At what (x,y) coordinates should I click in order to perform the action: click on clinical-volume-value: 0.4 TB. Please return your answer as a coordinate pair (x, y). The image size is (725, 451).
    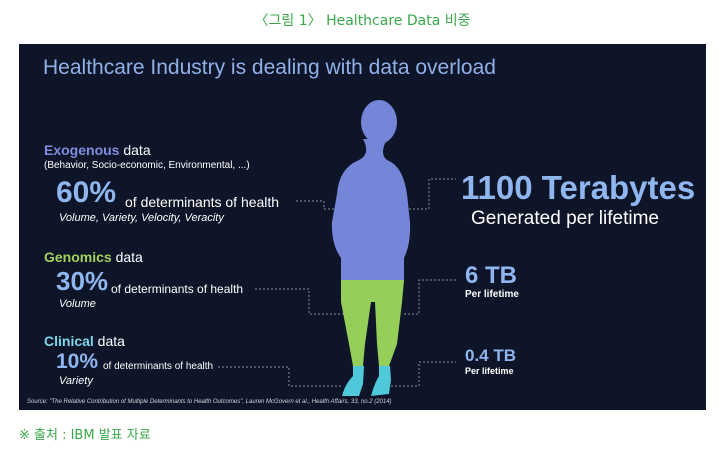
    Looking at the image, I should click on (491, 355).